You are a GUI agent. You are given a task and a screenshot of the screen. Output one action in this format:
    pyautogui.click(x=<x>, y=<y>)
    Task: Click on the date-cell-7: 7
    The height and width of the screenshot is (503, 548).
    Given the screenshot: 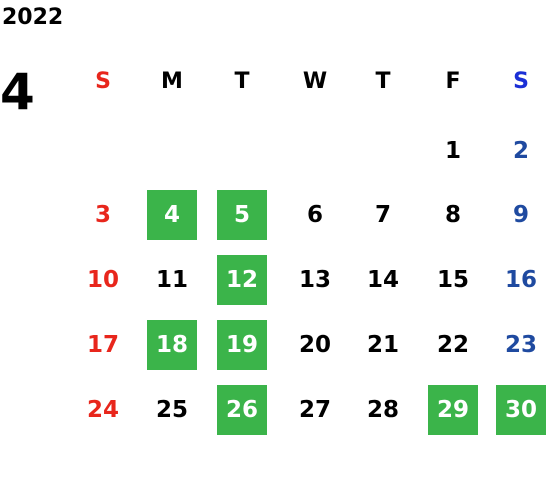 What is the action you would take?
    pyautogui.click(x=382, y=215)
    